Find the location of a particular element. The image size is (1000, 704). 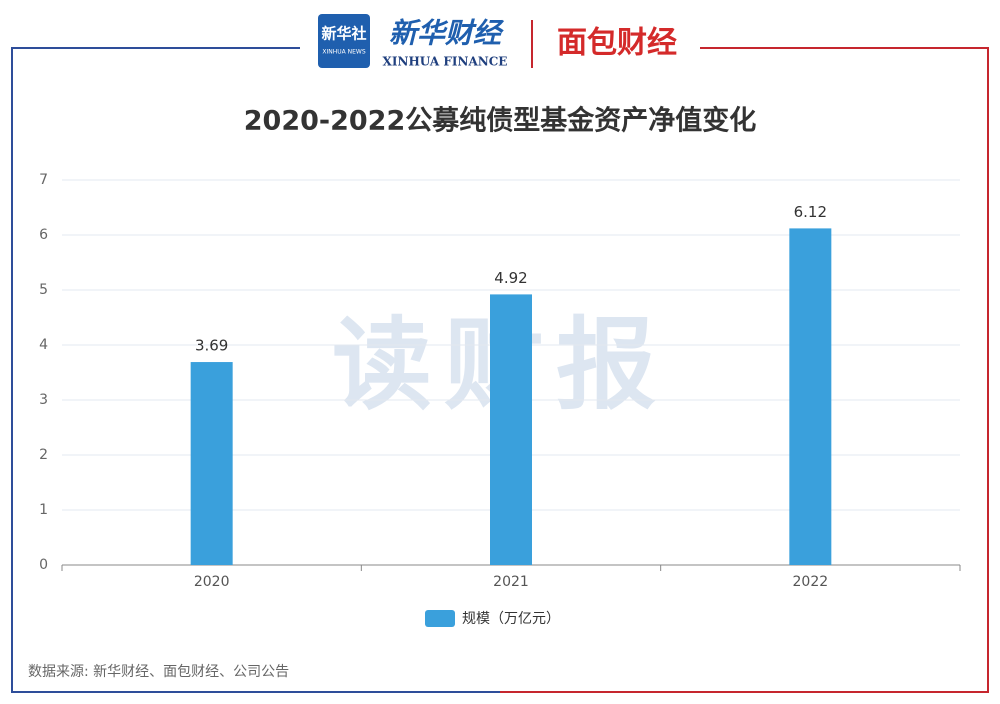

logo-box is located at coordinates (344, 41).